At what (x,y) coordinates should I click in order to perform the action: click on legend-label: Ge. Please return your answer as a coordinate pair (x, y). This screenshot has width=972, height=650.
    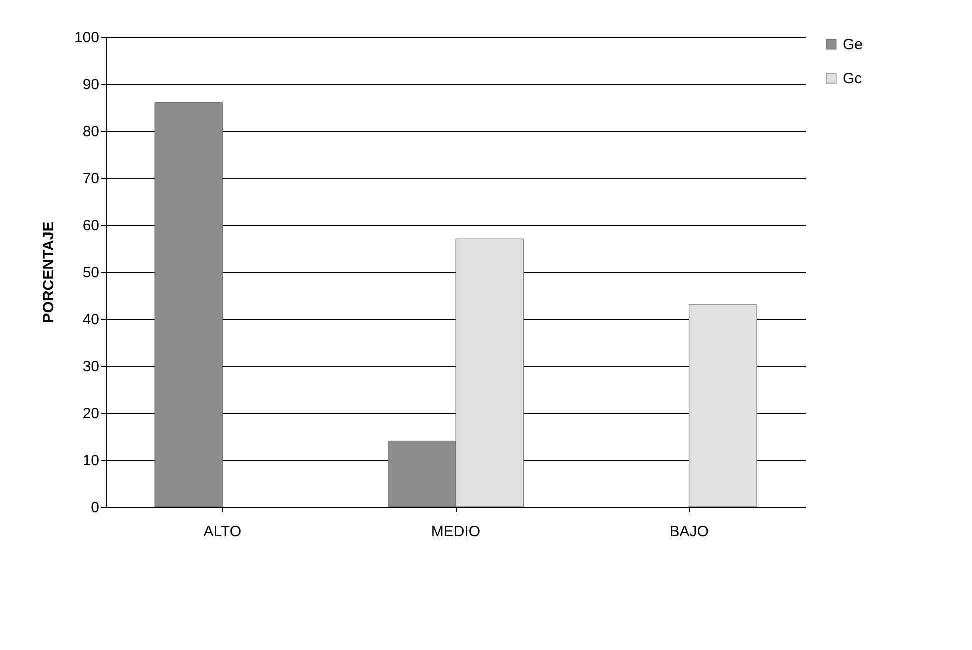
    Looking at the image, I should click on (853, 45).